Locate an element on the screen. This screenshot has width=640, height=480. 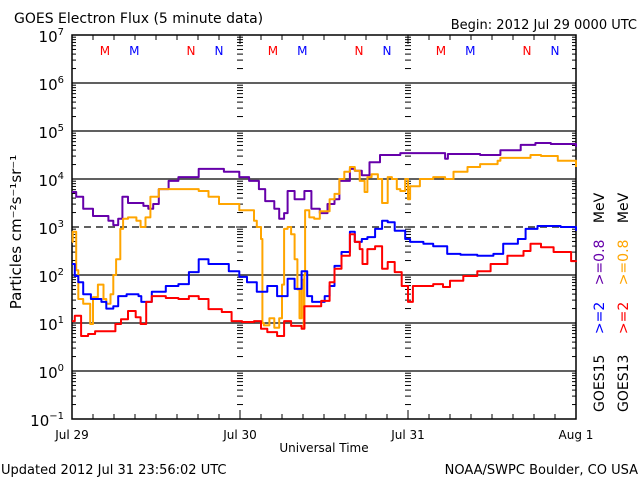
y-tick-exponent: 7 is located at coordinates (61, 32).